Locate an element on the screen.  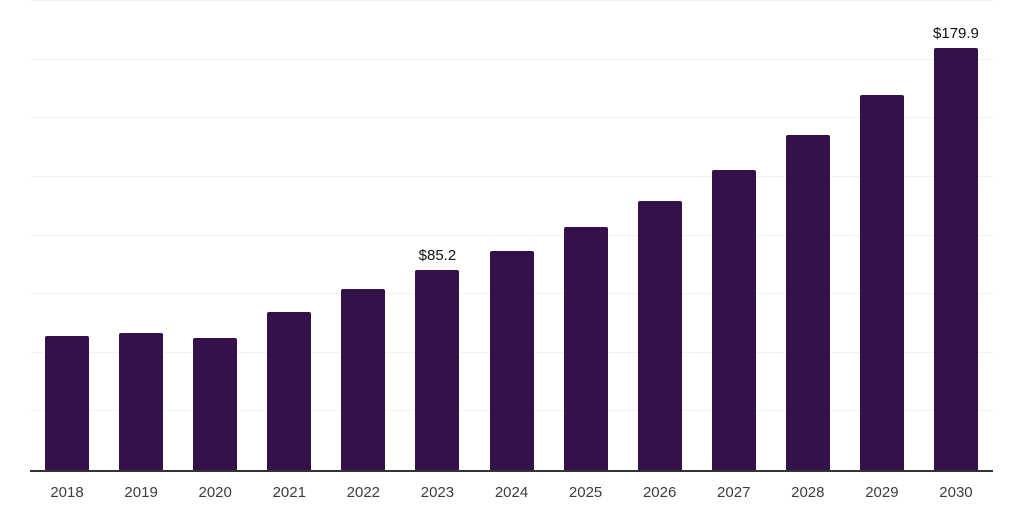
bar-2027 is located at coordinates (733, 319).